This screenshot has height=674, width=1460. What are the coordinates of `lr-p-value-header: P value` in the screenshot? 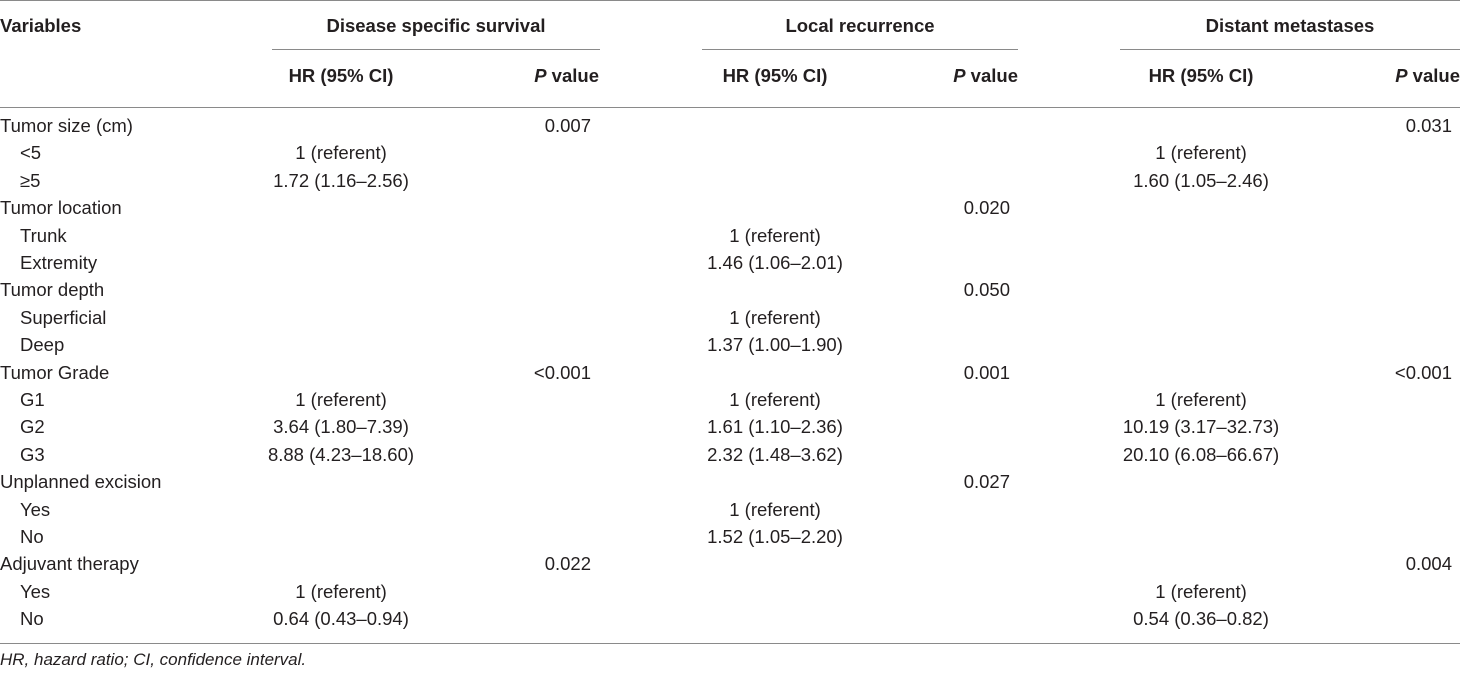 It's located at (985, 76).